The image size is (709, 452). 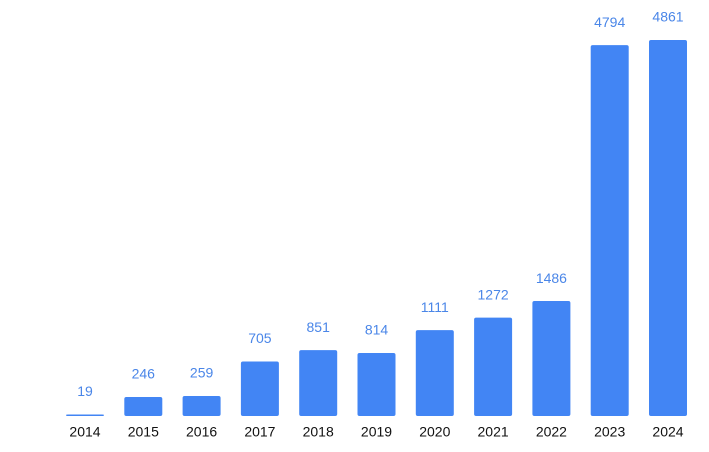 I want to click on value-label: 19, so click(x=85, y=391).